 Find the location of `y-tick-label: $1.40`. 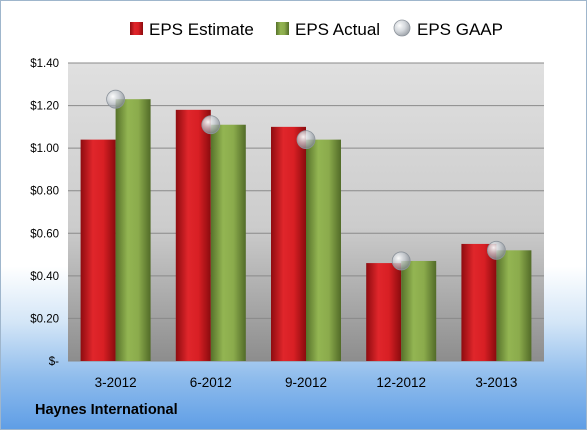

y-tick-label: $1.40 is located at coordinates (44, 64).